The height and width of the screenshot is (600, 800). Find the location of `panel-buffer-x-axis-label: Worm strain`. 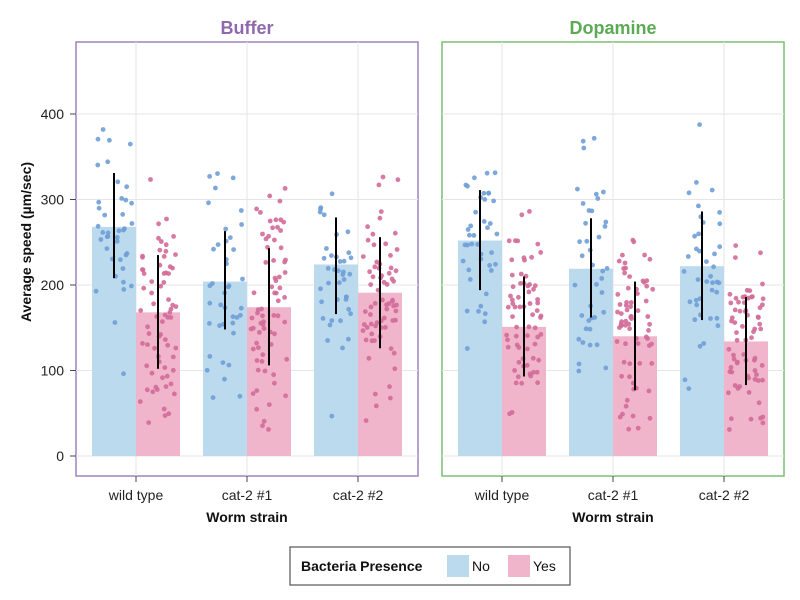

panel-buffer-x-axis-label: Worm strain is located at coordinates (246, 517).